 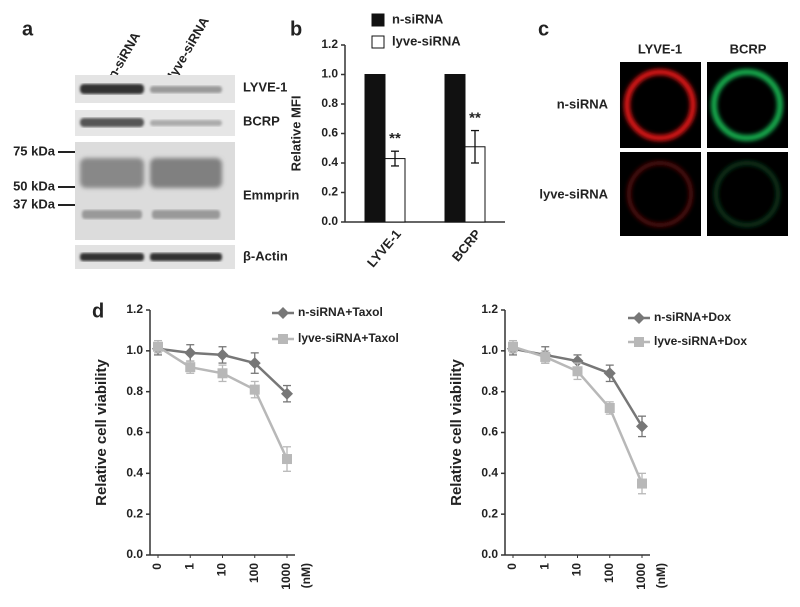 I want to click on column-label: lyve-siRNA, so click(x=189, y=47).